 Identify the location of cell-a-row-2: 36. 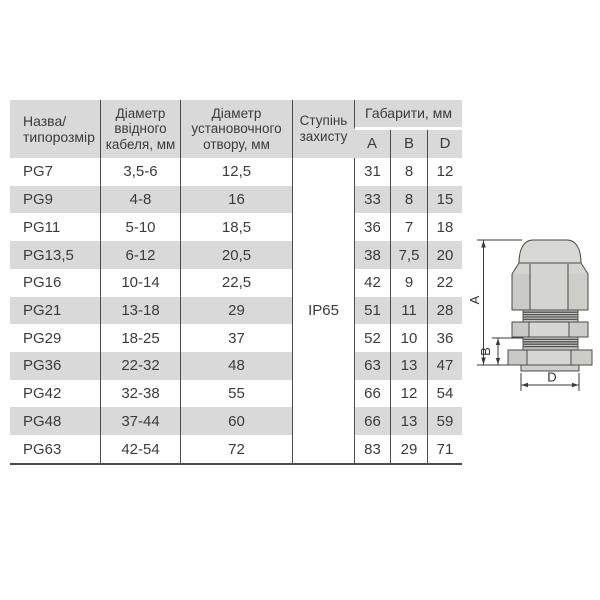
(372, 227).